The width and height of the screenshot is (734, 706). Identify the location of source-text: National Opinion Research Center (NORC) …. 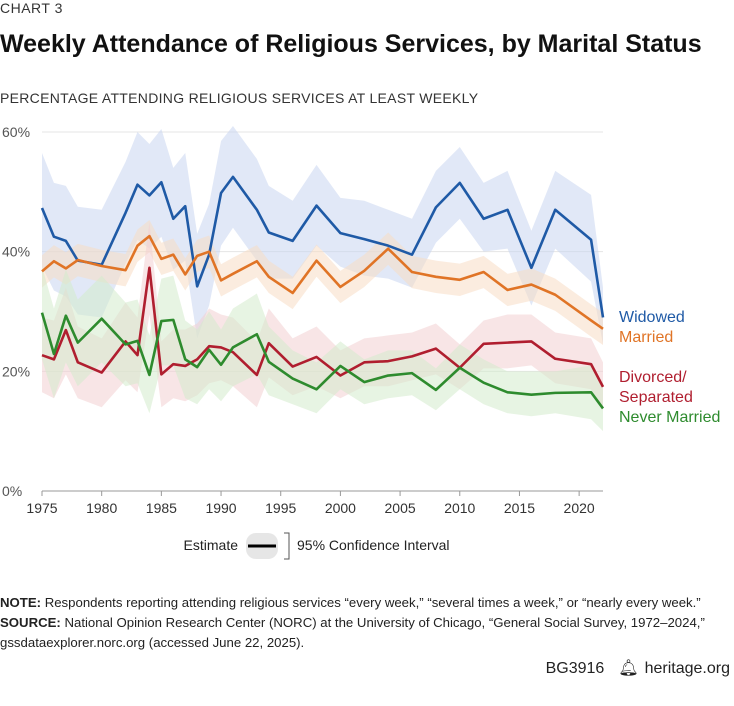
(352, 632).